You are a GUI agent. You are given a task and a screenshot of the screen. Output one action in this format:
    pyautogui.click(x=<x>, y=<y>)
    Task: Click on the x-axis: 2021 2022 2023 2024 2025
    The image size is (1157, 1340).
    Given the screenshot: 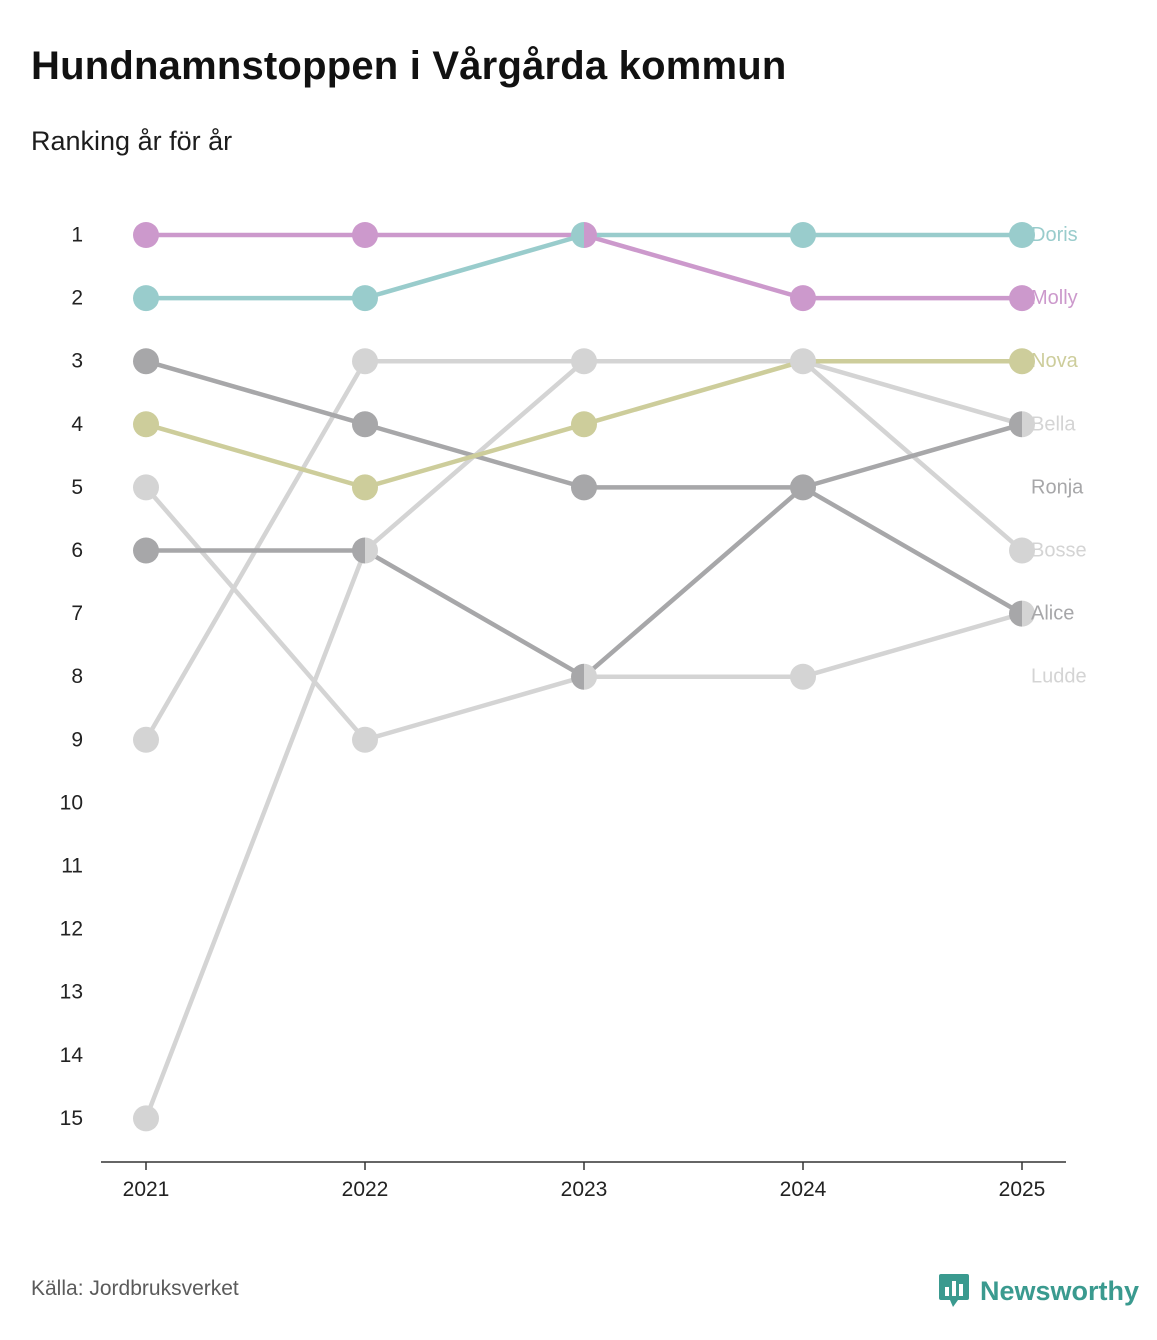 What is the action you would take?
    pyautogui.click(x=583, y=1181)
    